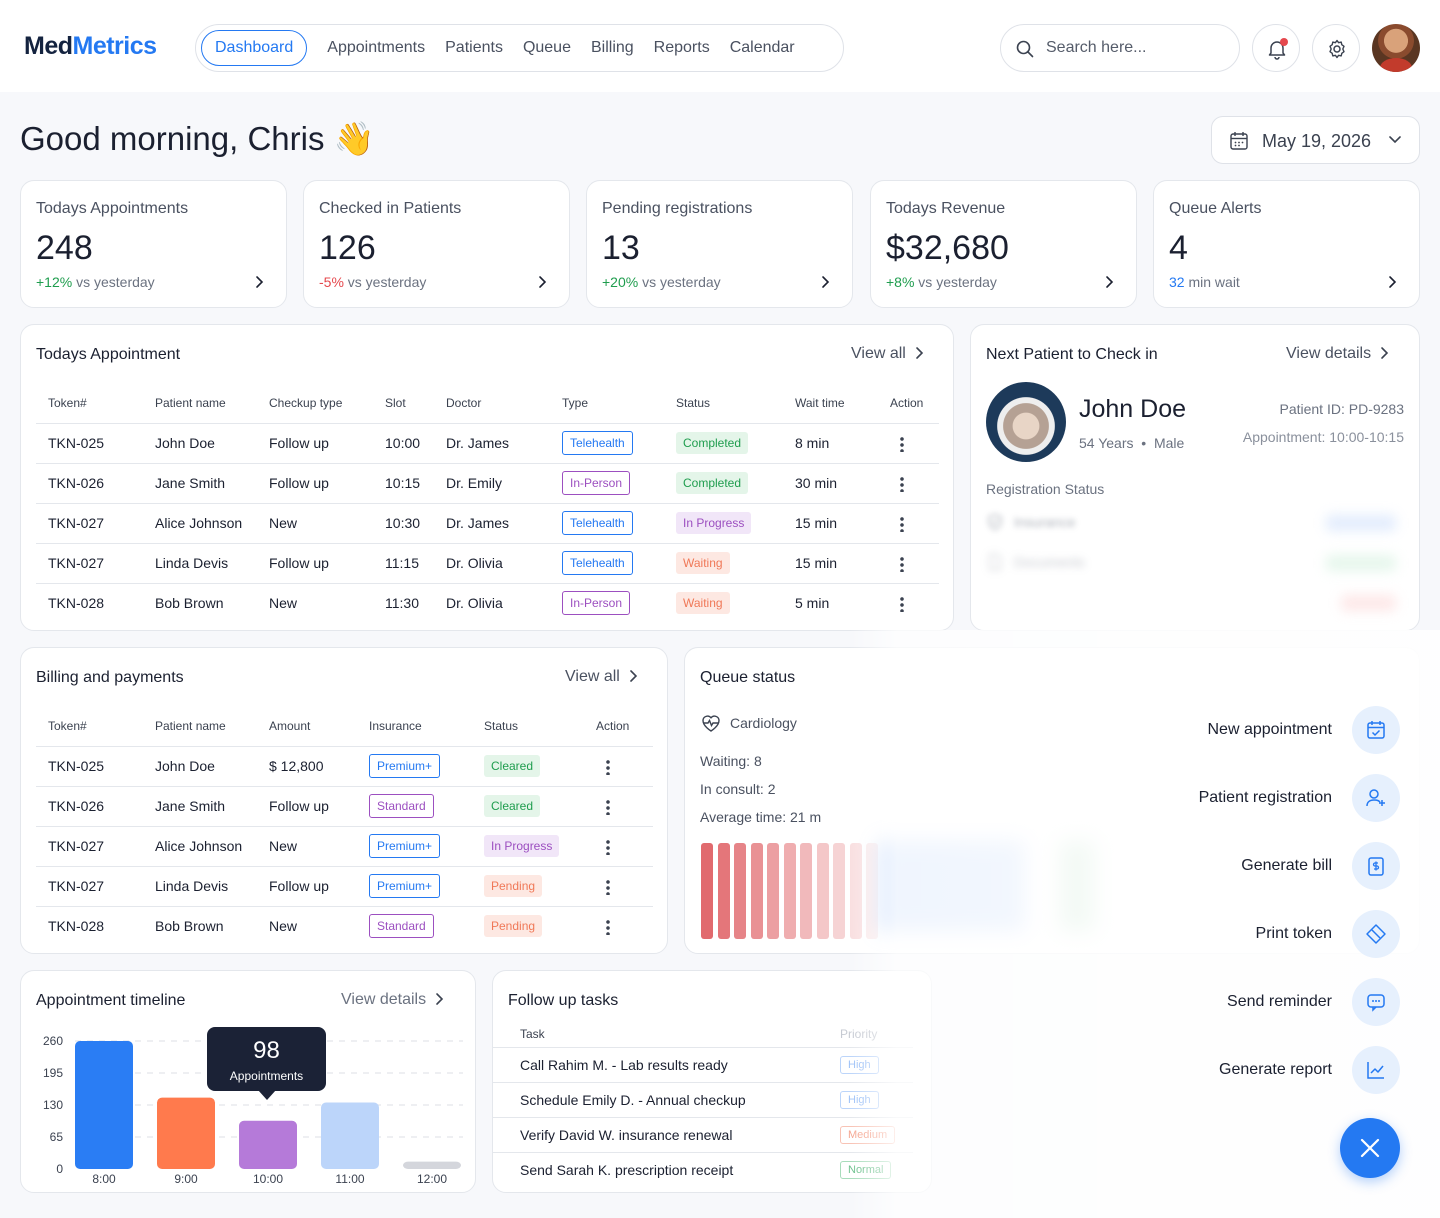 This screenshot has width=1440, height=1218. What do you see at coordinates (403, 563) in the screenshot?
I see `slot-cell: 11:15` at bounding box center [403, 563].